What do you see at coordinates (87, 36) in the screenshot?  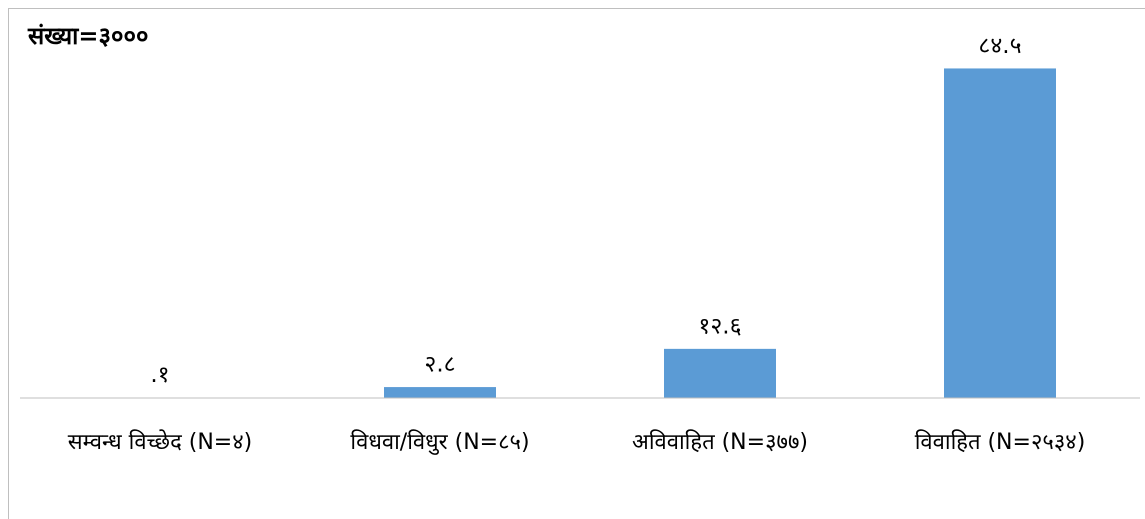 I see `annotation: संख्या=३०००` at bounding box center [87, 36].